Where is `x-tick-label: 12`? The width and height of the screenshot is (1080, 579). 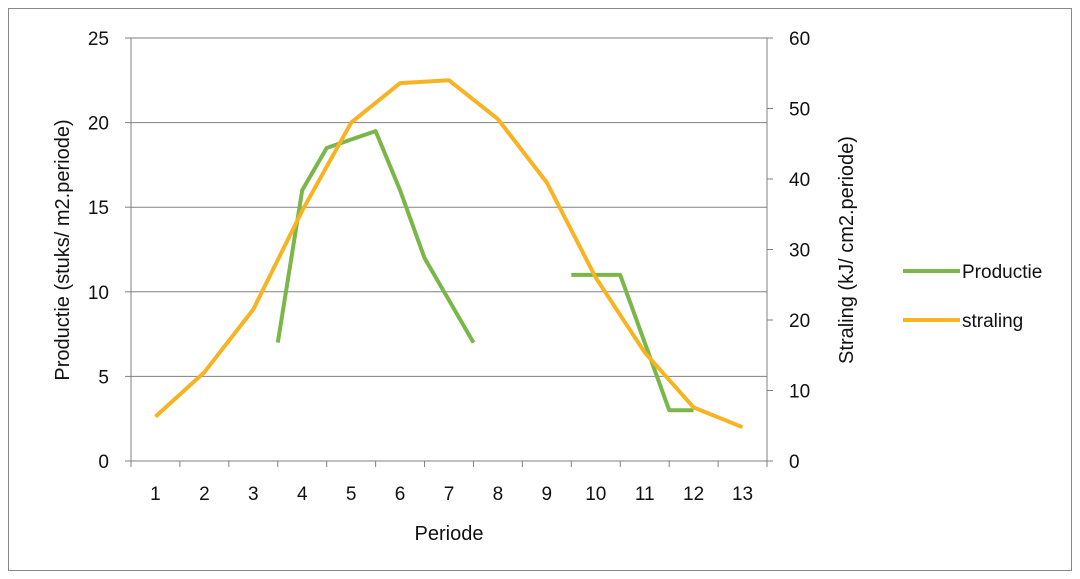
x-tick-label: 12 is located at coordinates (693, 494).